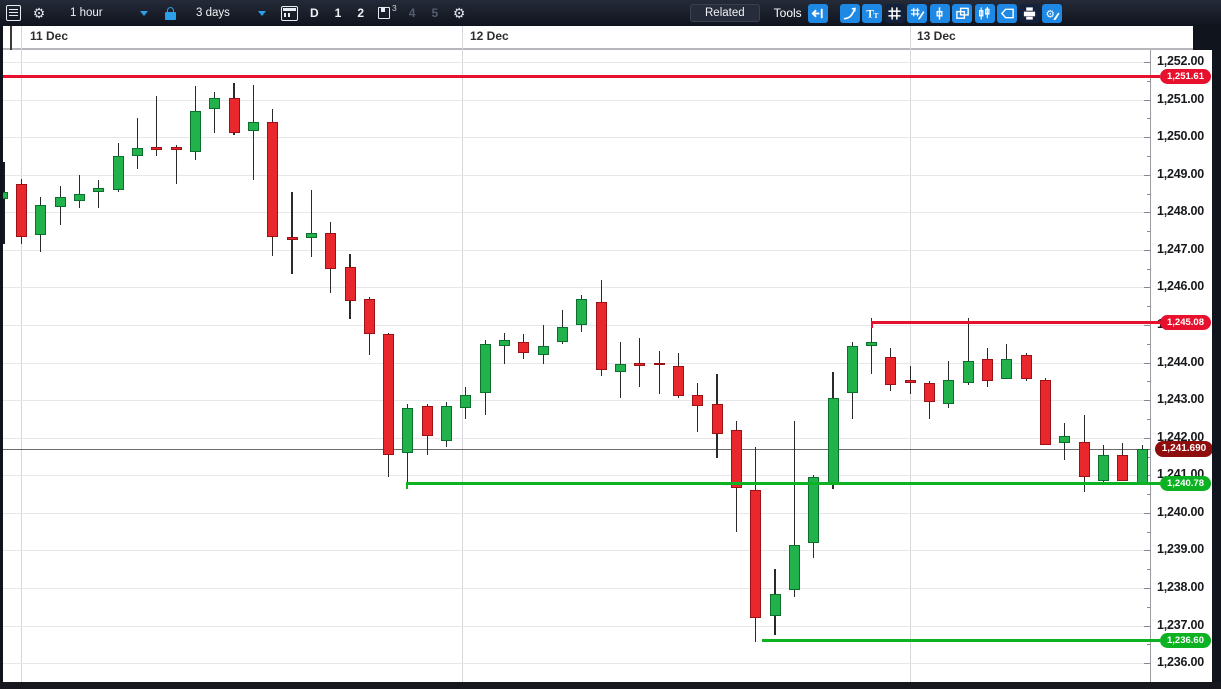  Describe the element at coordinates (338, 13) in the screenshot. I see `layout-button-1: 1` at that location.